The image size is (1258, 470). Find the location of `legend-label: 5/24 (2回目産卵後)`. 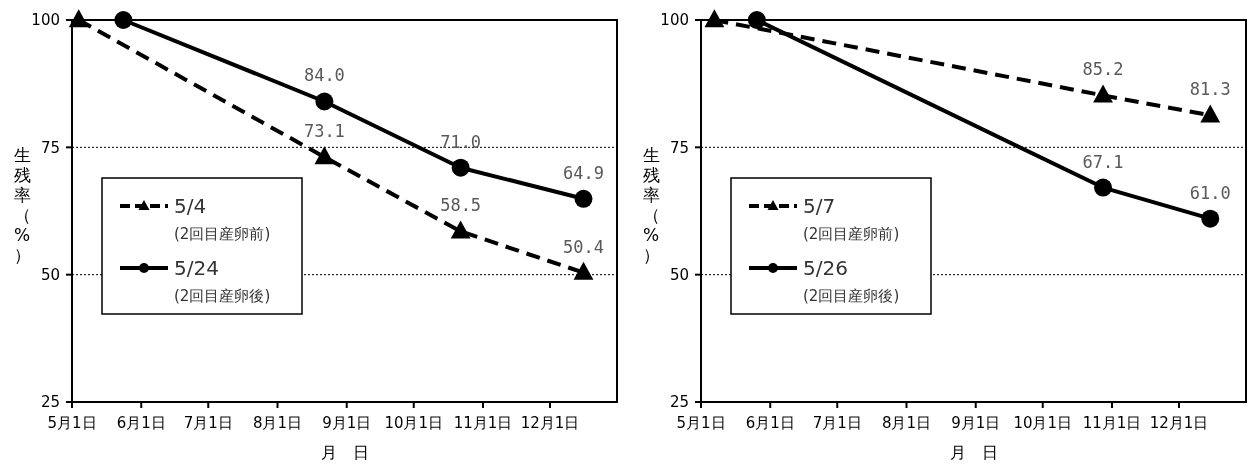

legend-label: 5/24 (2回目産卵後) is located at coordinates (222, 281).